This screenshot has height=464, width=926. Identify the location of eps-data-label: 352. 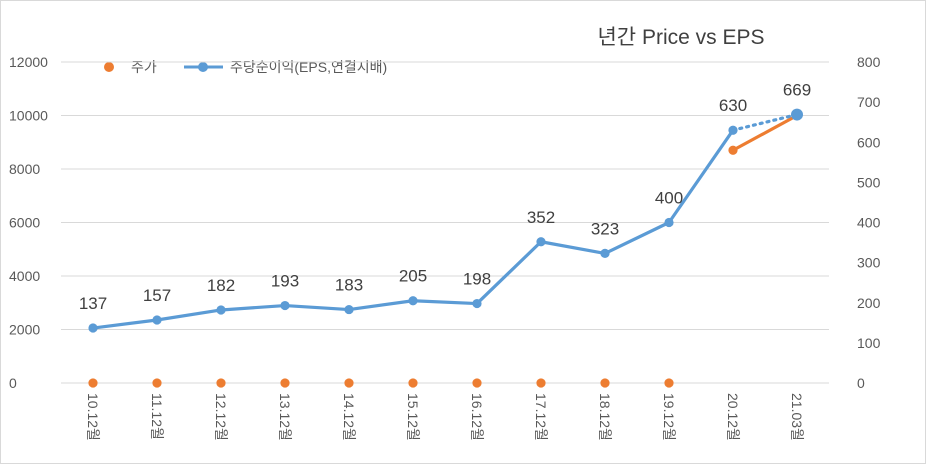
(541, 217).